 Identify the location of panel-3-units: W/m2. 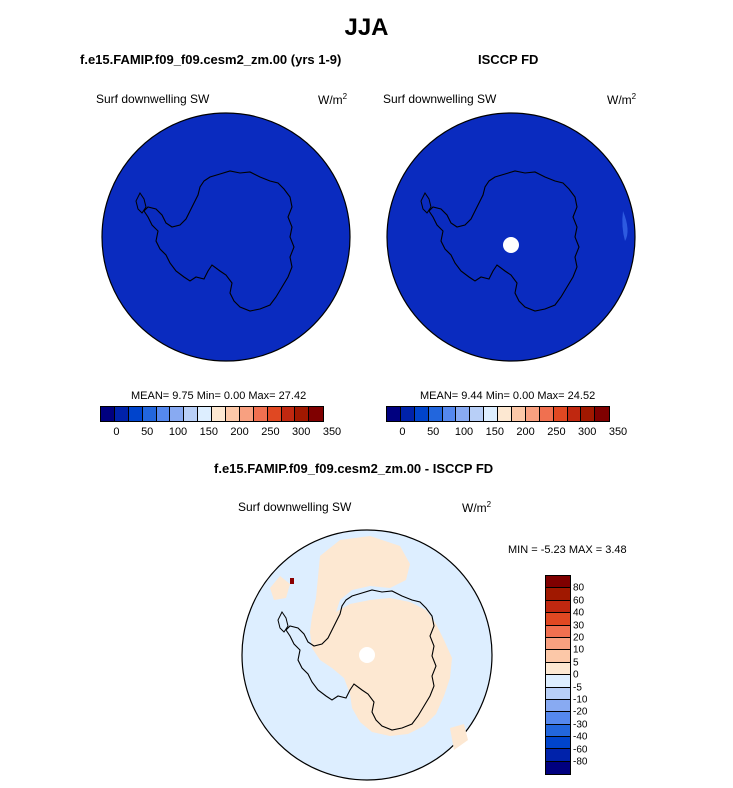
(477, 507).